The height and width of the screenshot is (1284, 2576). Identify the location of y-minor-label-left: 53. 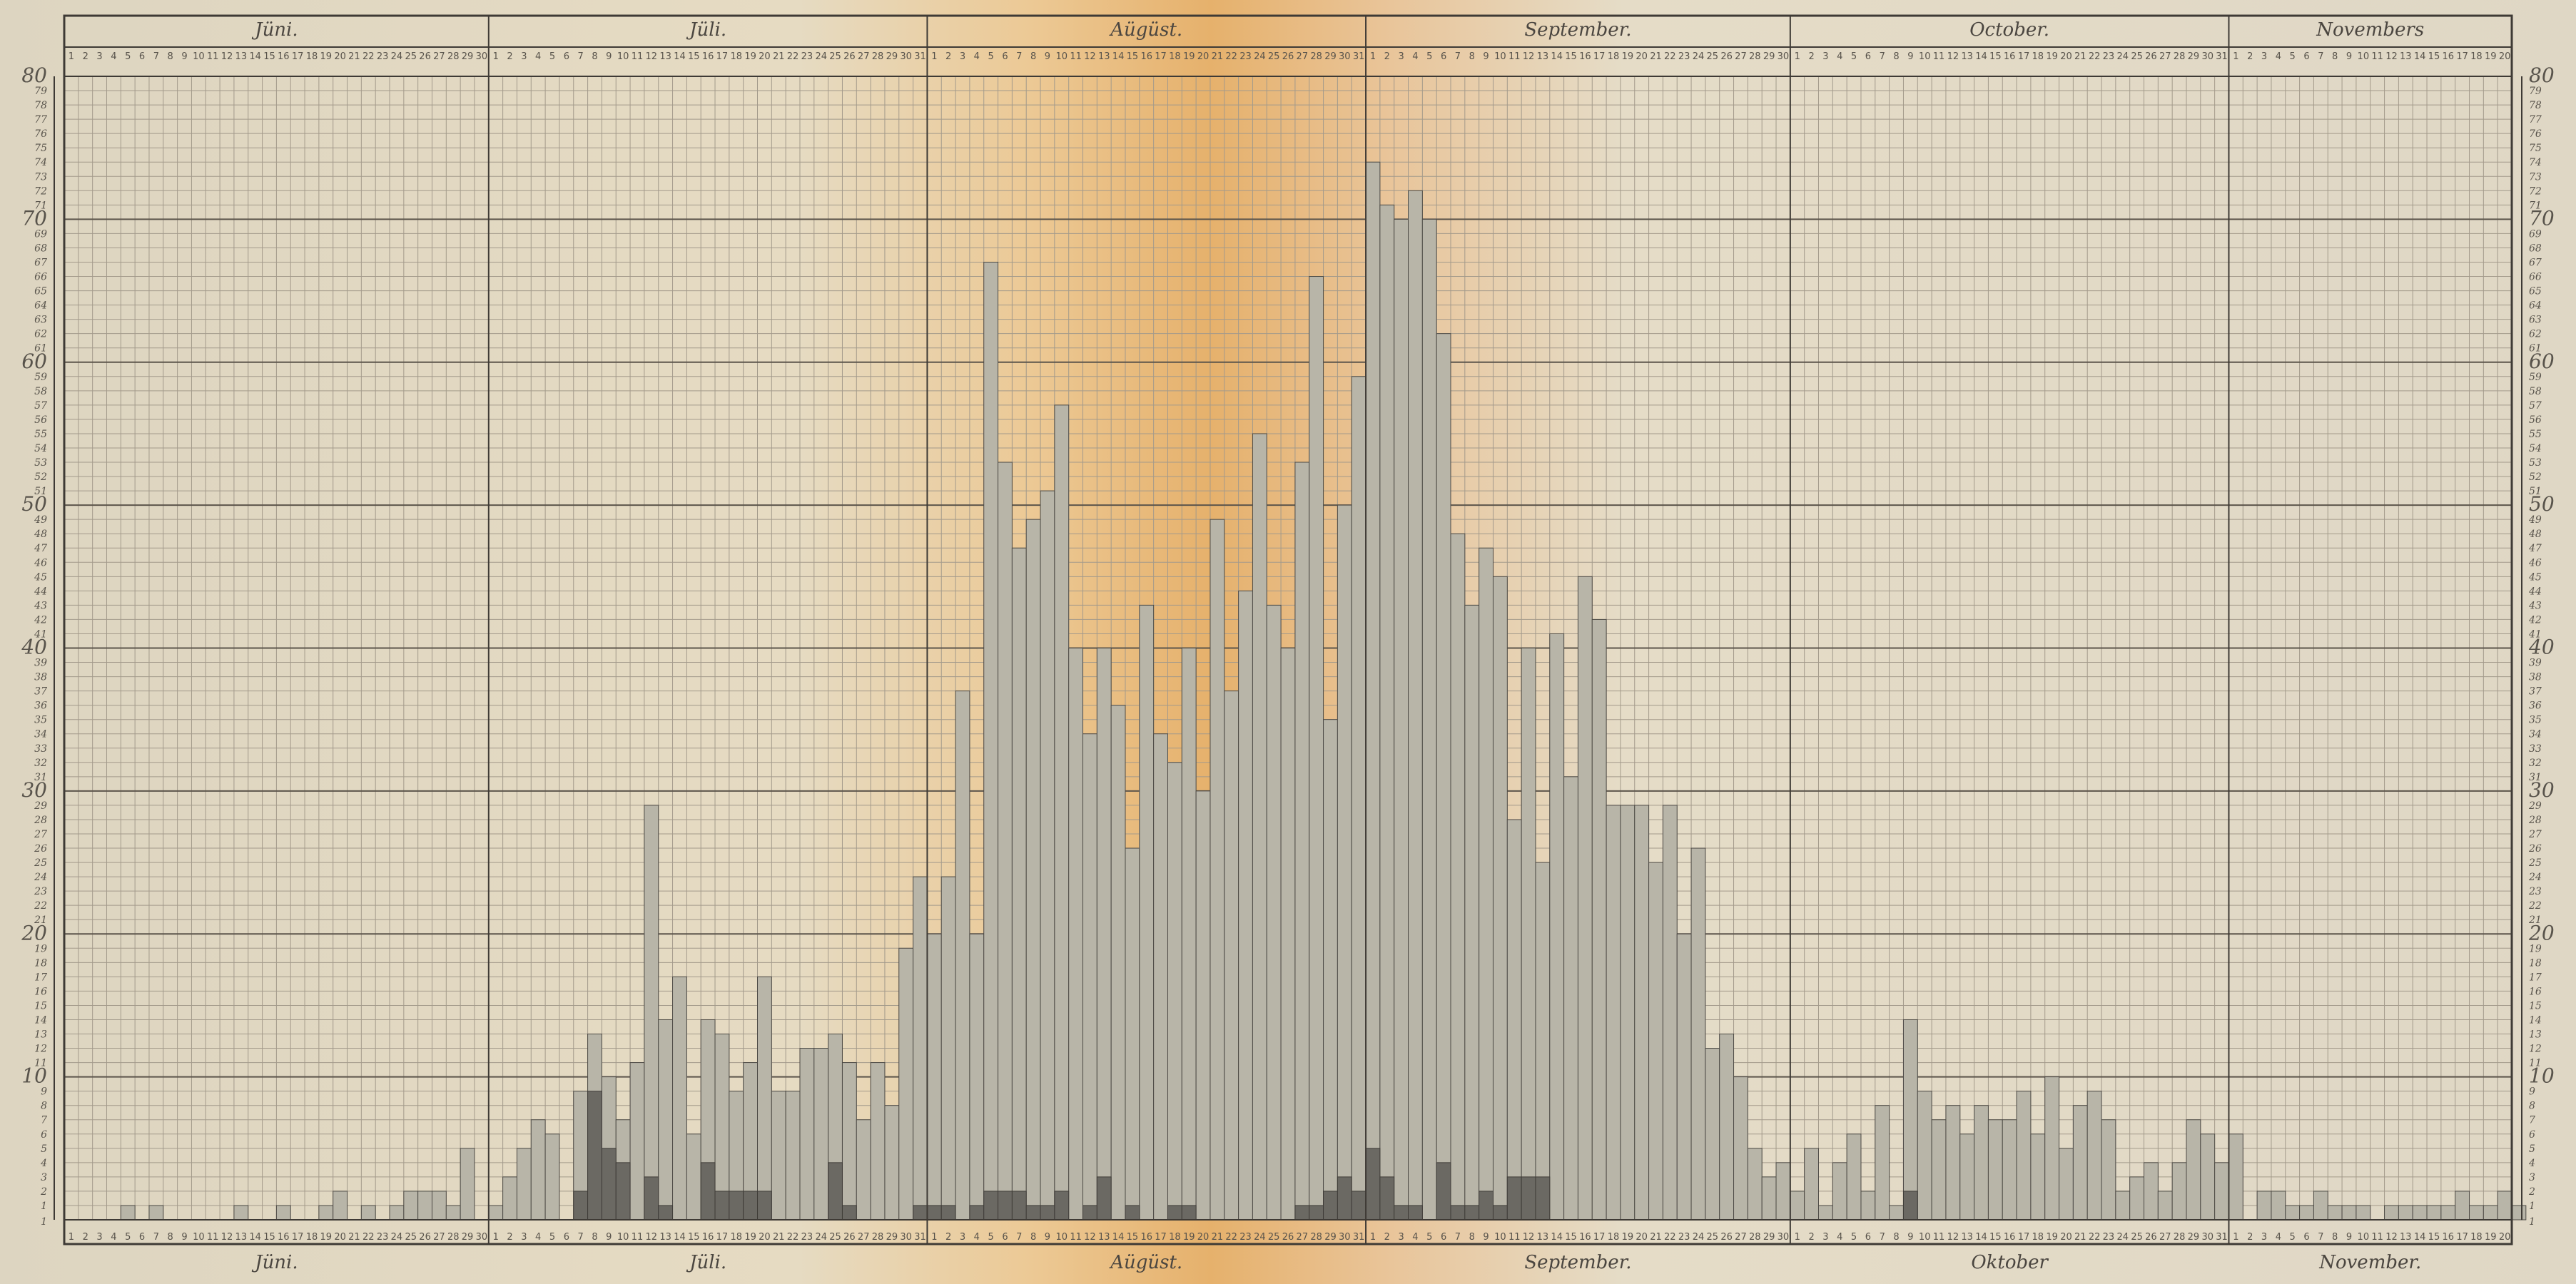
(40, 463).